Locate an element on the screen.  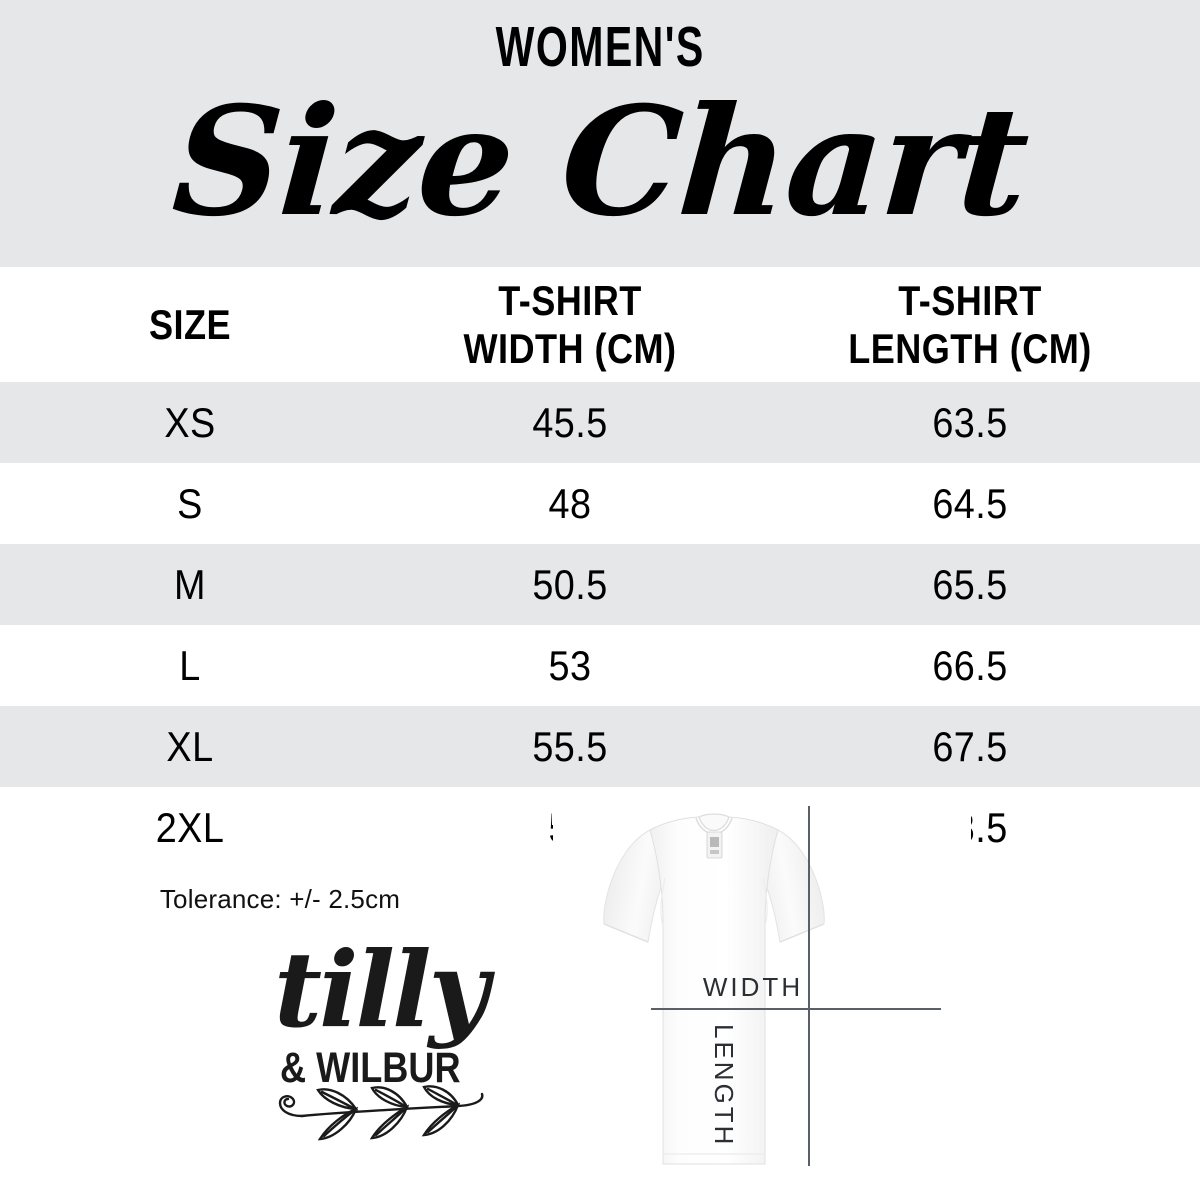
table-row: XL 55.5 67.5 is located at coordinates (600, 746).